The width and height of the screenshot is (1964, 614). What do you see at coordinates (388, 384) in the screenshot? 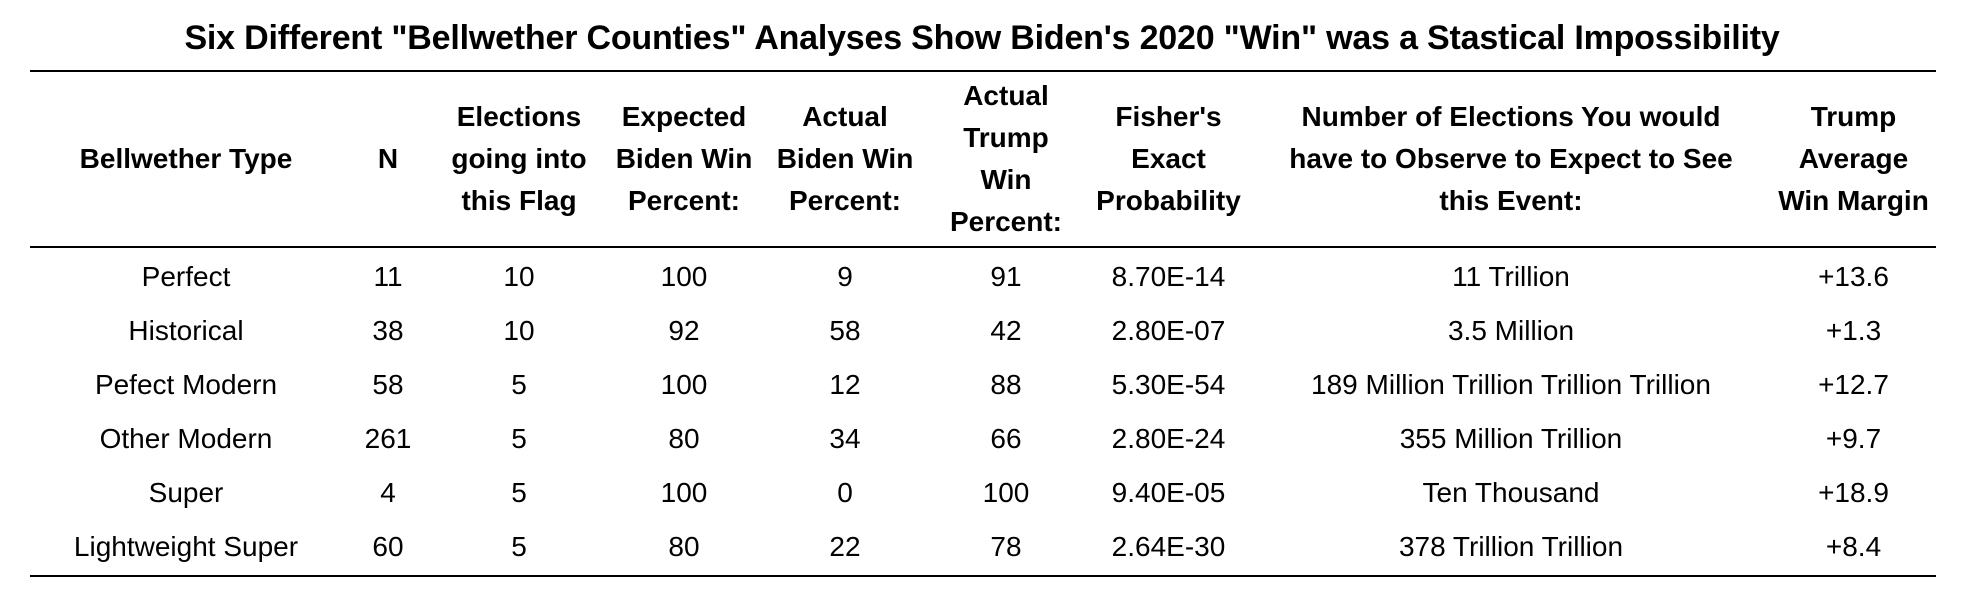
I see `cell-n: 58` at bounding box center [388, 384].